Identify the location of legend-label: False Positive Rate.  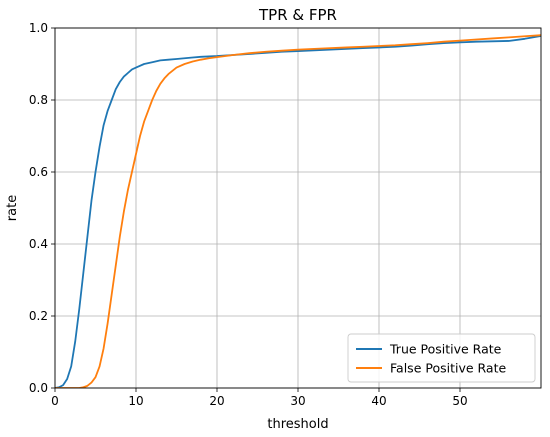
(448, 368).